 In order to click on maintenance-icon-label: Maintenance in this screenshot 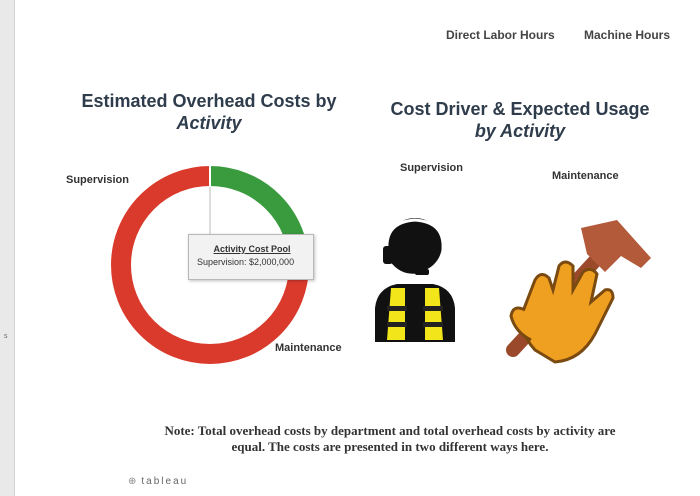, I will do `click(585, 176)`.